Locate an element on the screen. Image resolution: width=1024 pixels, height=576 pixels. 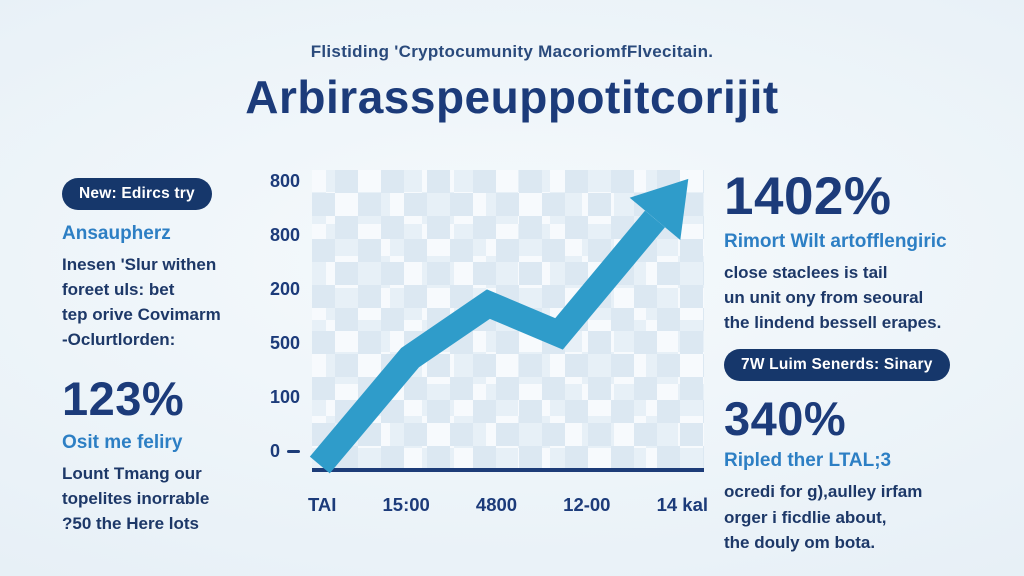
left-subhead-1: Ansaupherz is located at coordinates (116, 233).